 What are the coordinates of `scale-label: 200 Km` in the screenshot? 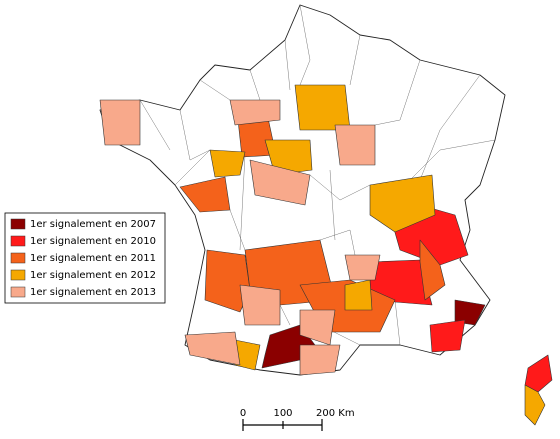 It's located at (335, 413).